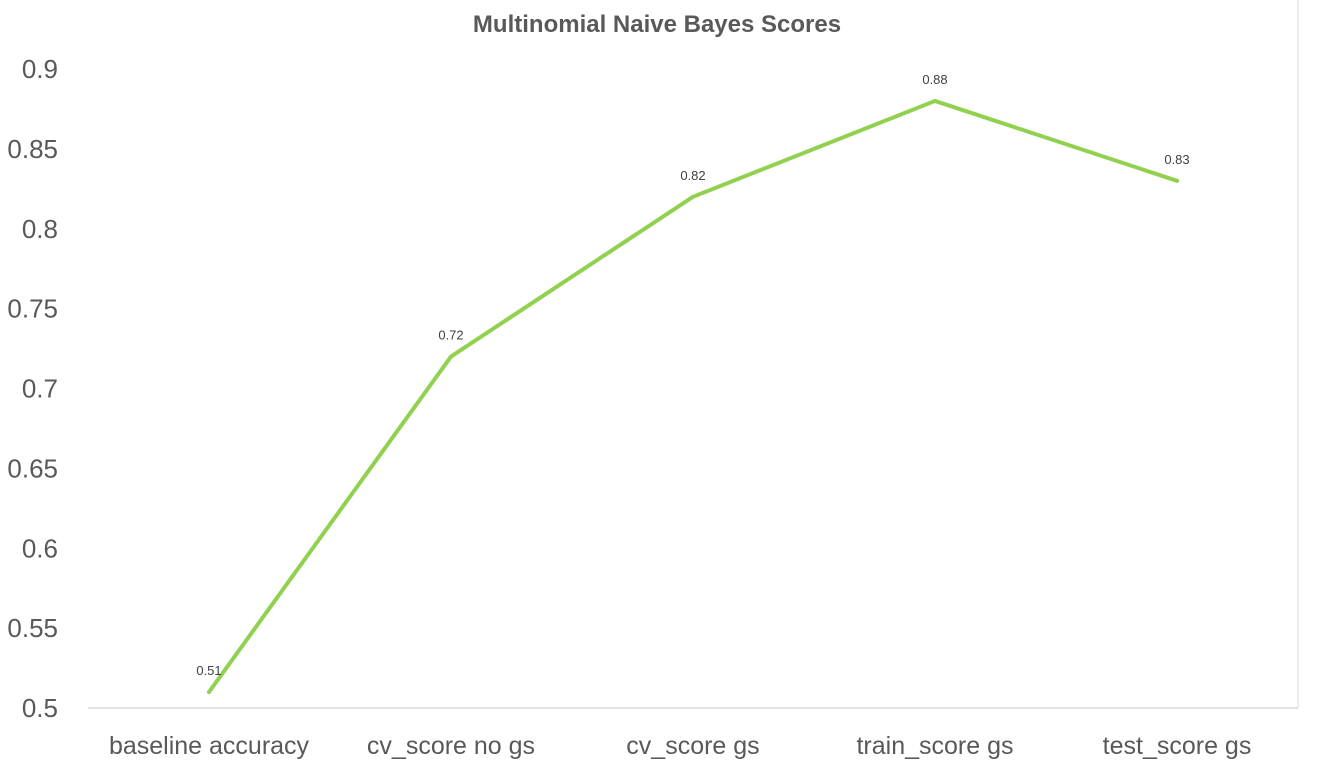 The image size is (1320, 774). Describe the element at coordinates (40, 548) in the screenshot. I see `y-tick-label: 0.6` at that location.